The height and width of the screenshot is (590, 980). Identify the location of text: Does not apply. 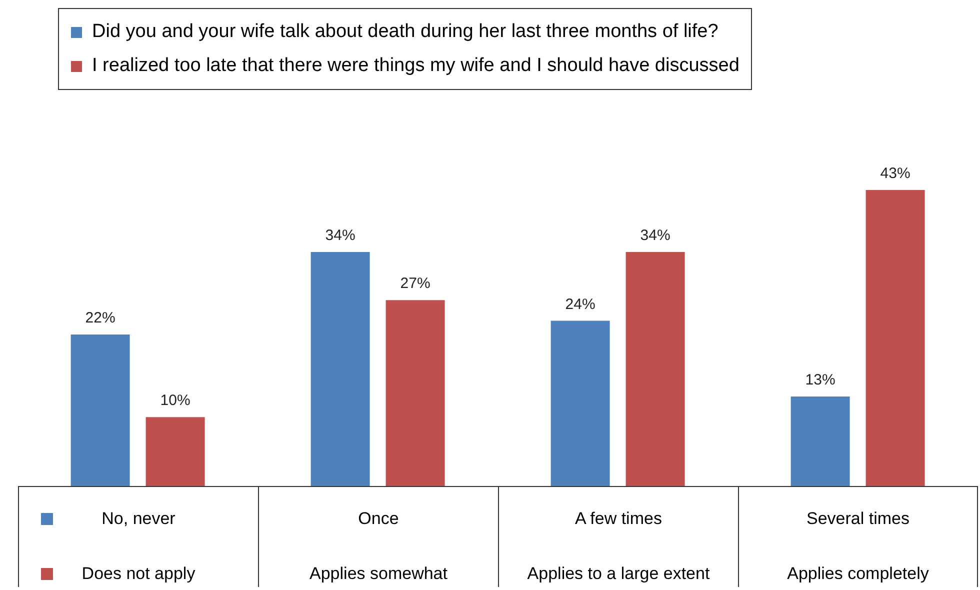
(139, 573).